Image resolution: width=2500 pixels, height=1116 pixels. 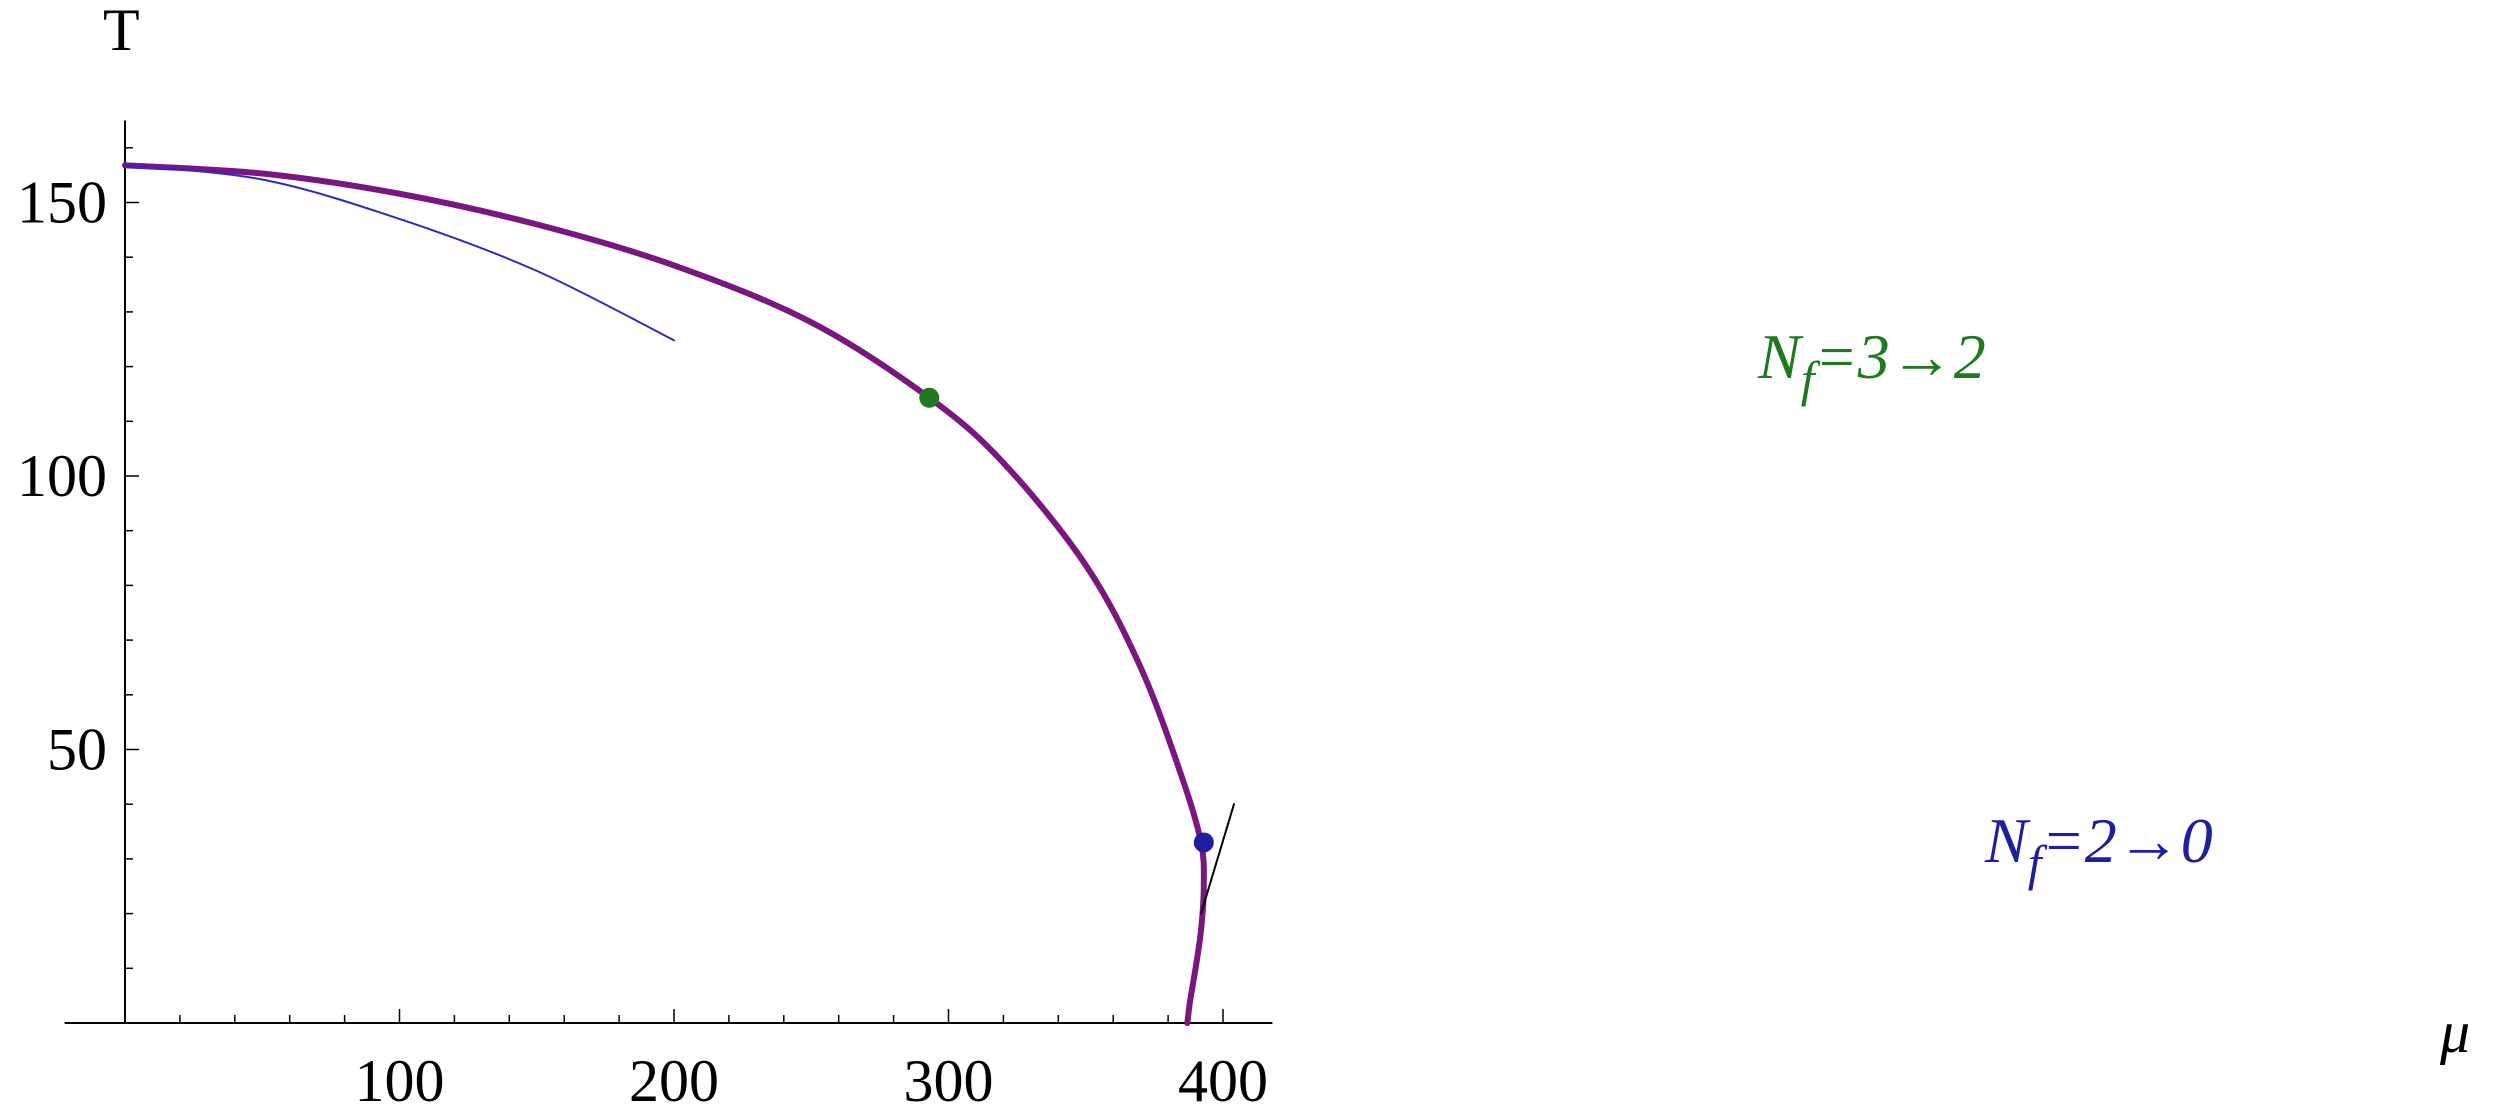 I want to click on annotation-nf-2-0-rest: =2→0, so click(x=2127, y=840).